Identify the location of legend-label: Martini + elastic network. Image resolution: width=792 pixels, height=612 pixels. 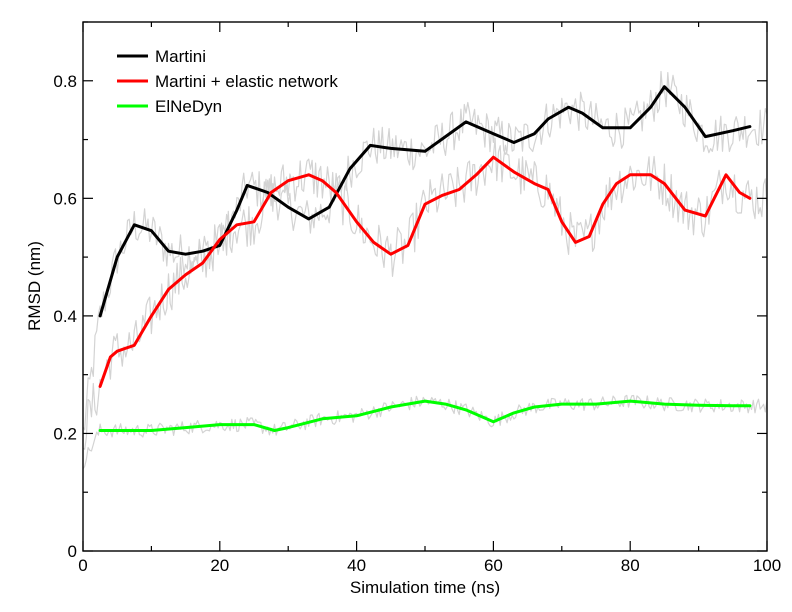
(246, 81).